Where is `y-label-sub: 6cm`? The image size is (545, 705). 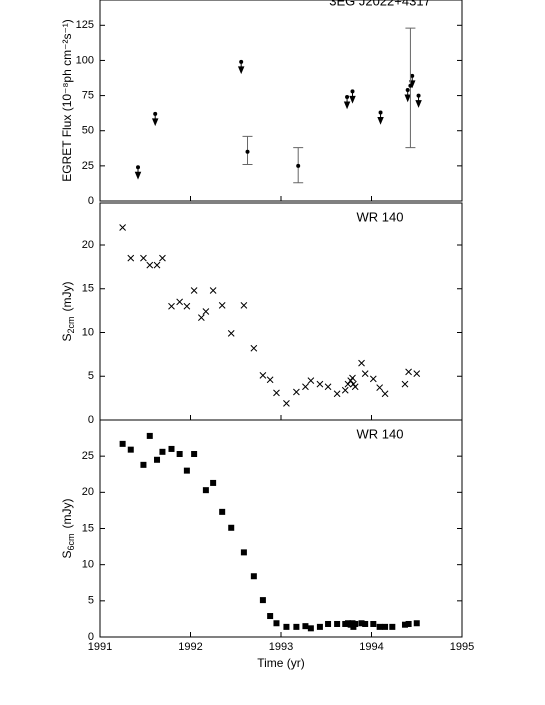 y-label-sub: 6cm is located at coordinates (71, 541).